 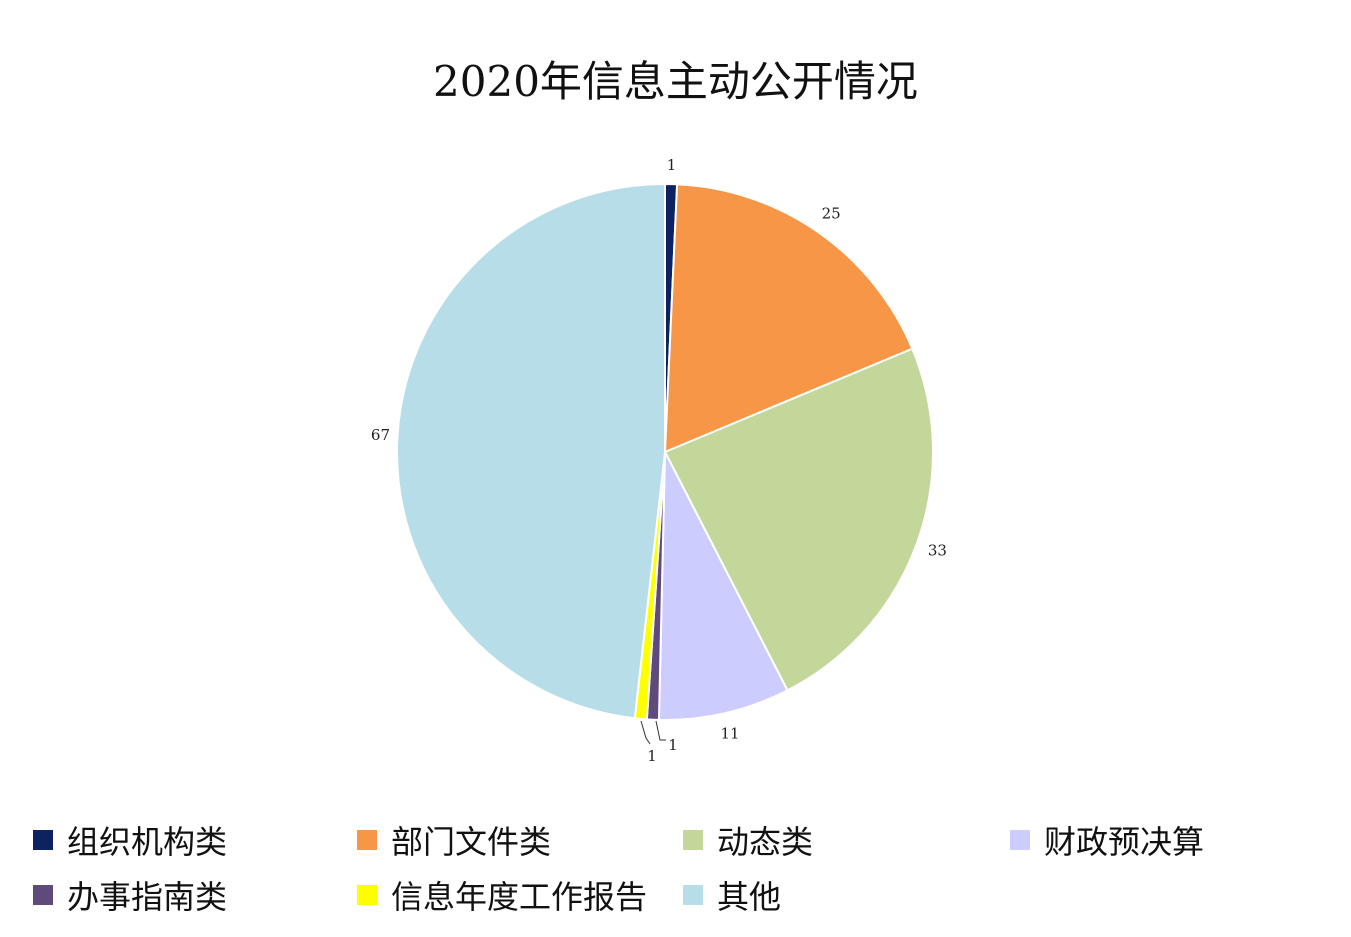 I want to click on legend-item-1: 组织机构类, so click(x=130, y=840).